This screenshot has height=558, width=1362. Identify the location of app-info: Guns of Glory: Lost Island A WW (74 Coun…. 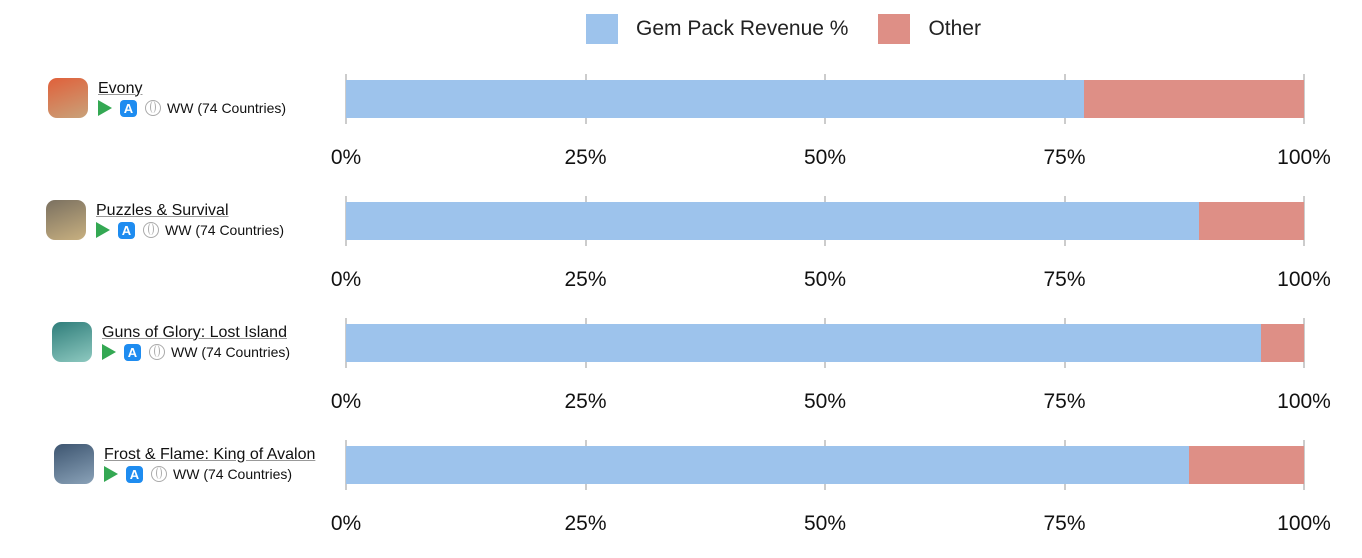
(171, 342).